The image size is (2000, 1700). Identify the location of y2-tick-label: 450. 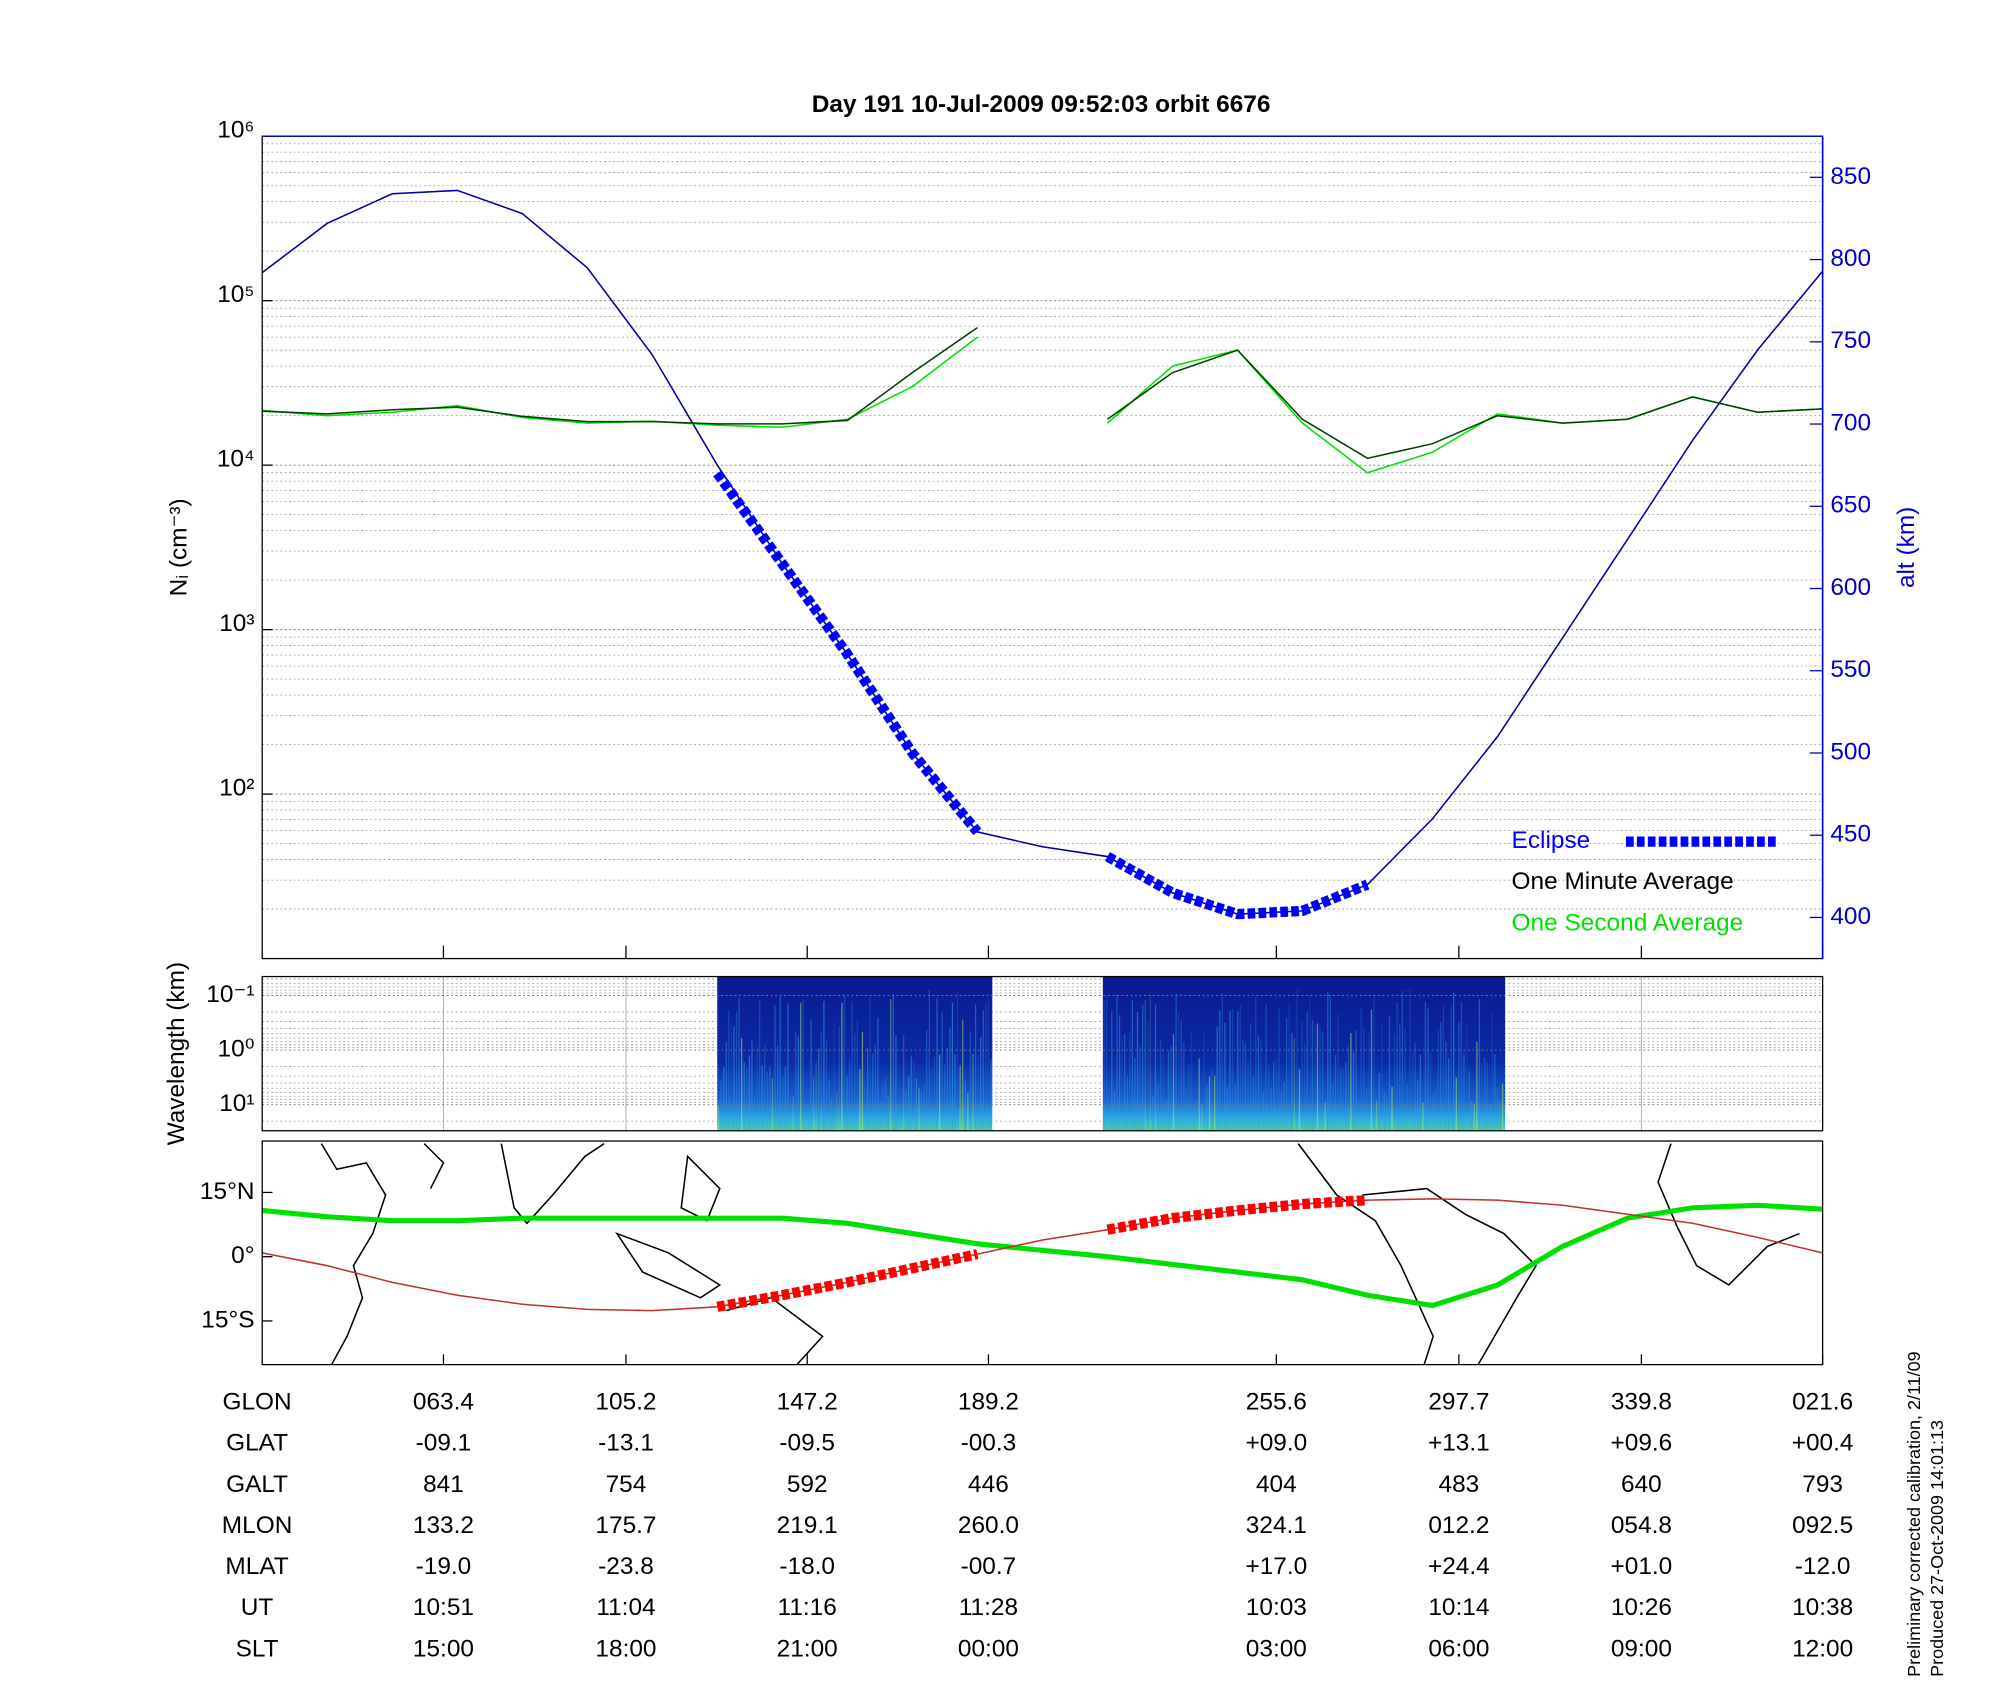
(1850, 834).